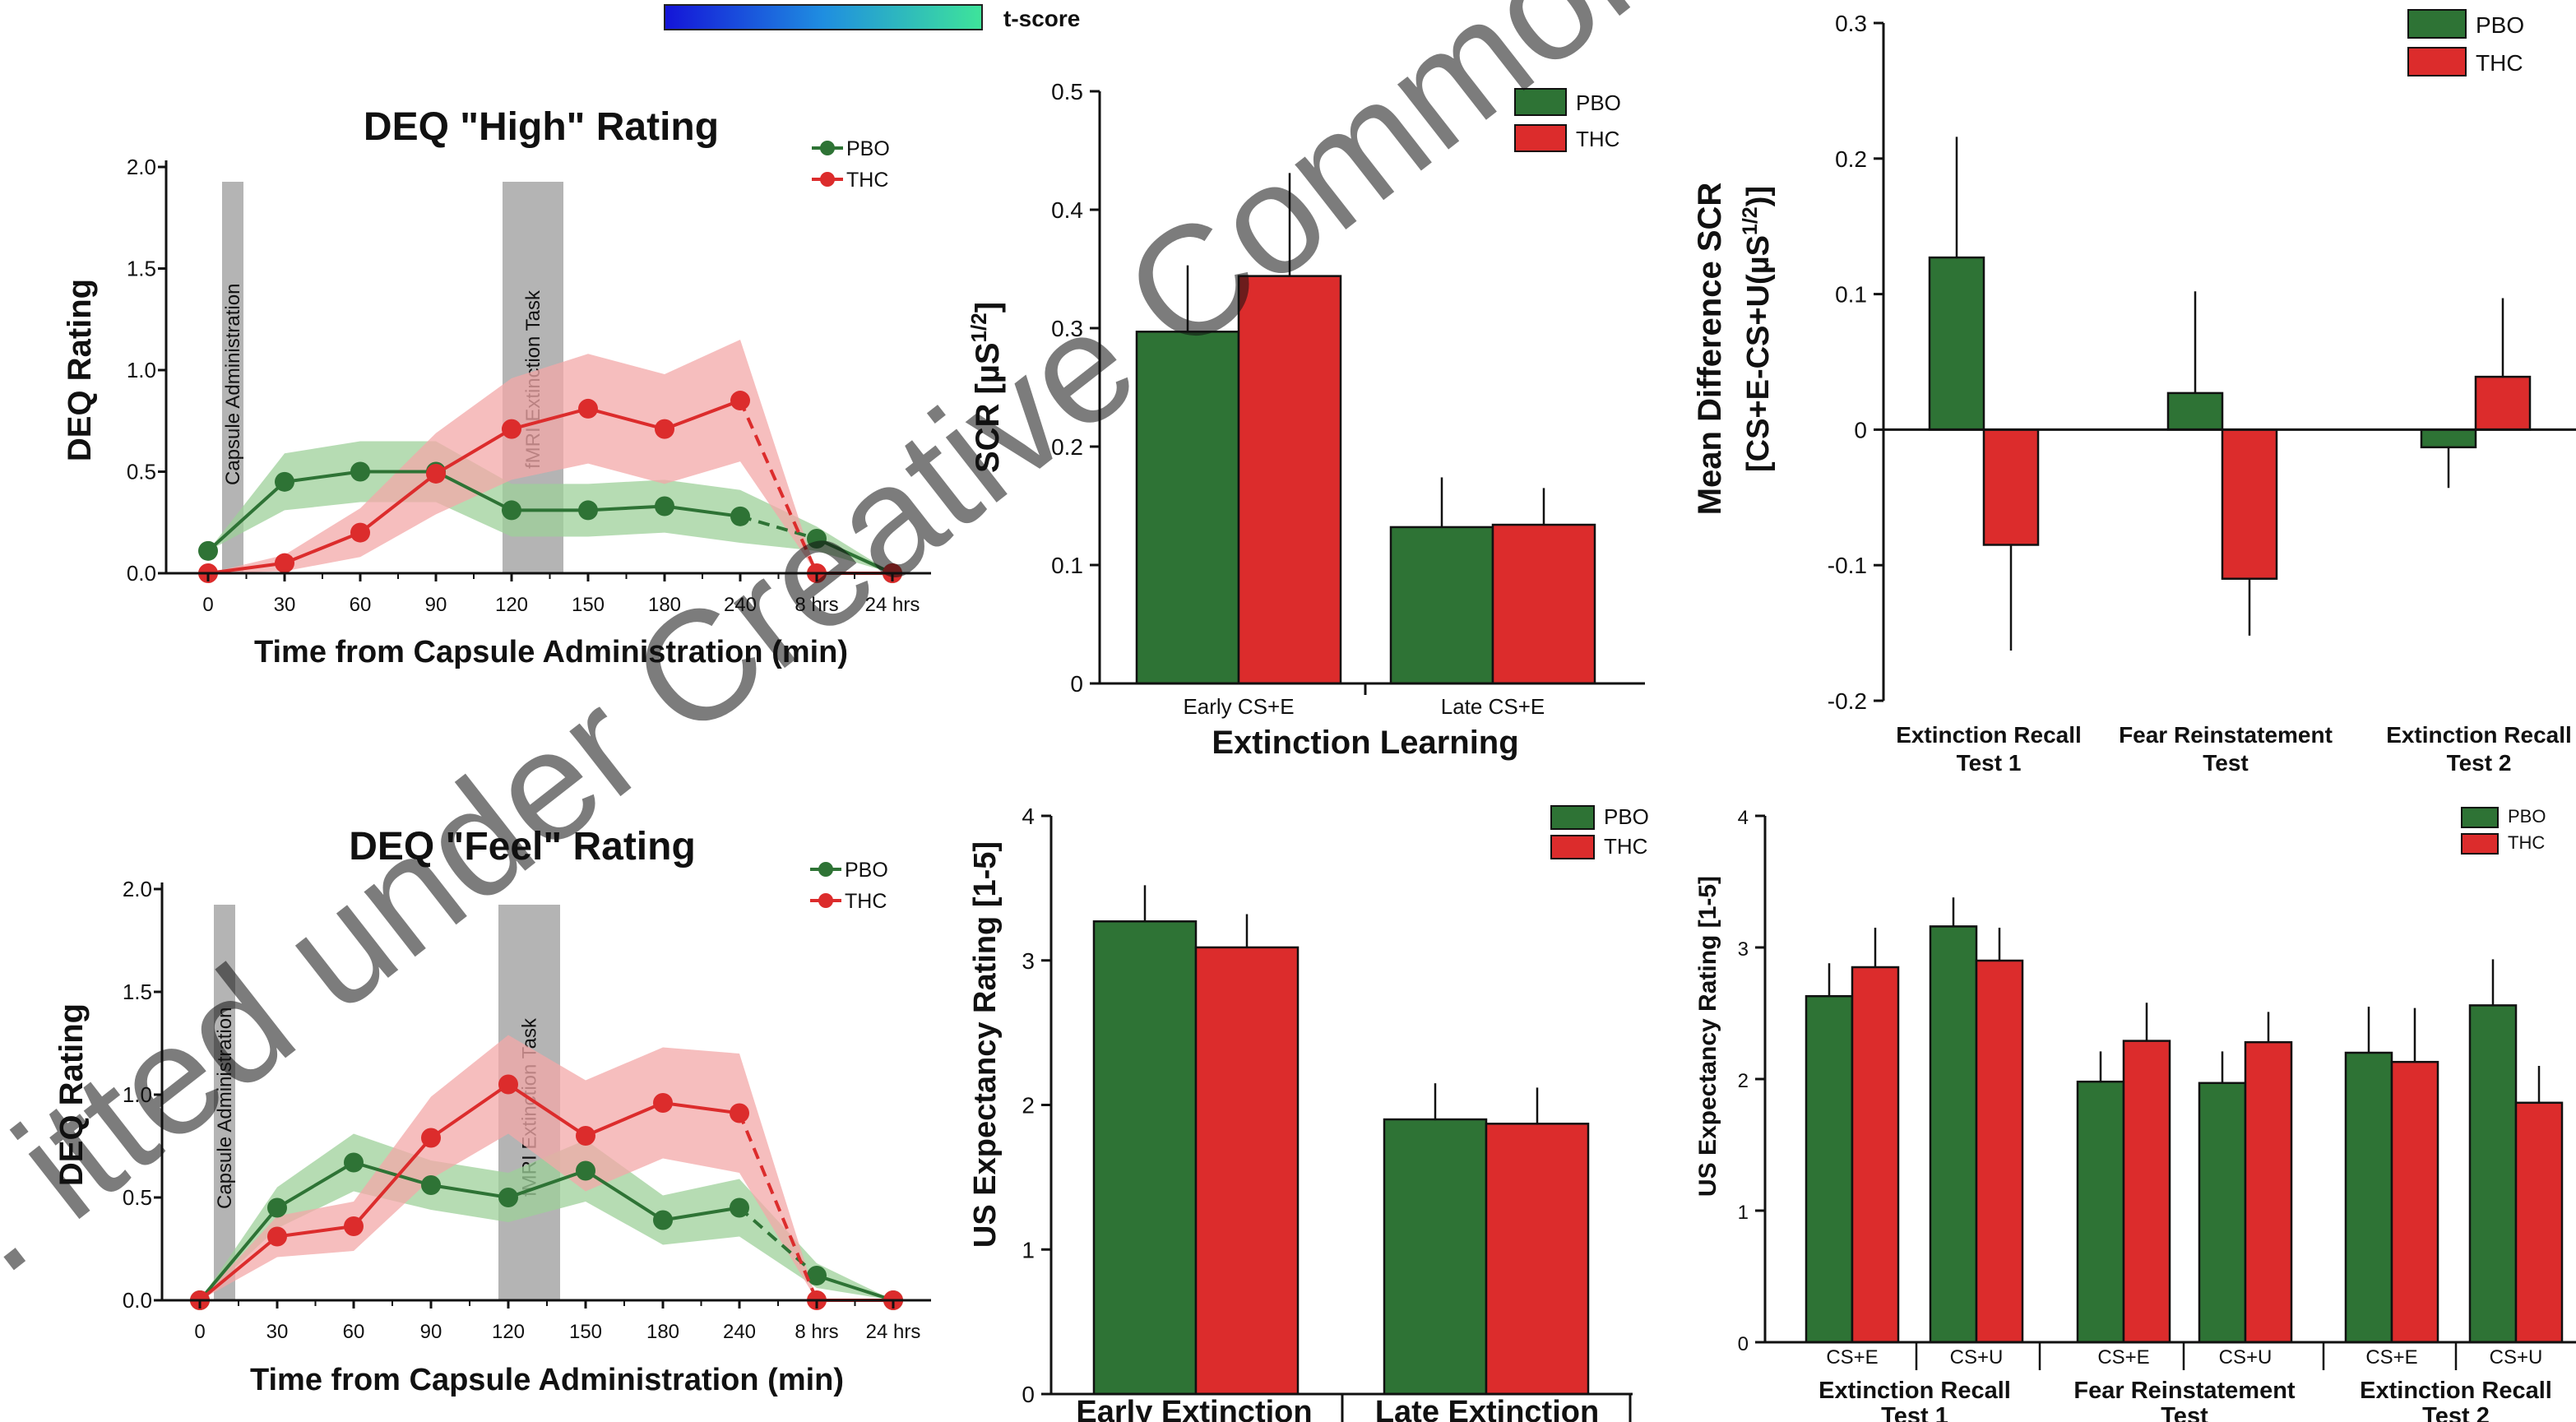 The image size is (2576, 1422). What do you see at coordinates (1194, 1408) in the screenshot?
I see `x-tick-label: Early Extinction` at bounding box center [1194, 1408].